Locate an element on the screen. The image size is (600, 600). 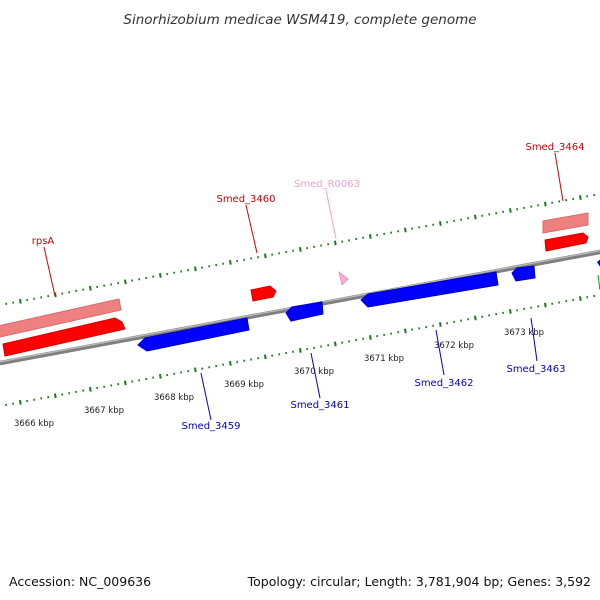
gene-smed-3463-arrow is located at coordinates (523, 273).